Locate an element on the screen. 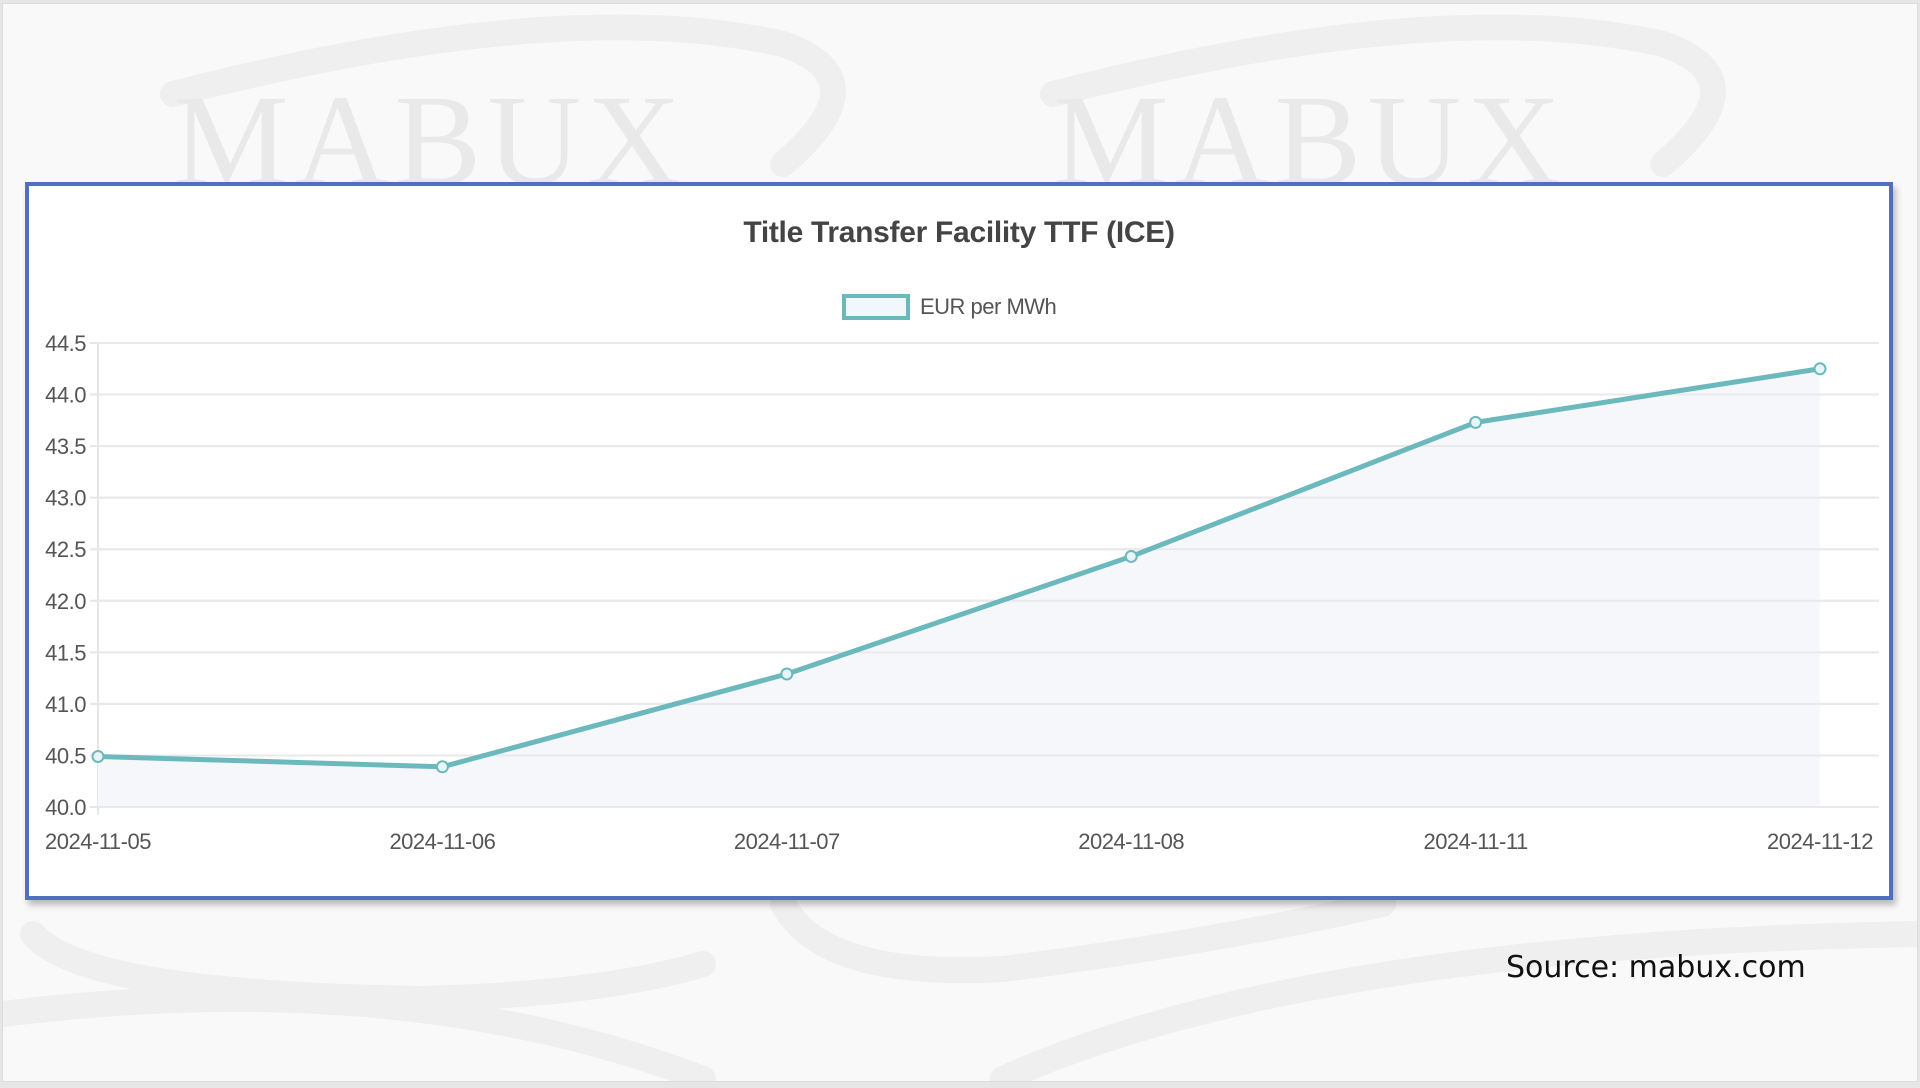  y-tick-label: 43.5 is located at coordinates (65, 446).